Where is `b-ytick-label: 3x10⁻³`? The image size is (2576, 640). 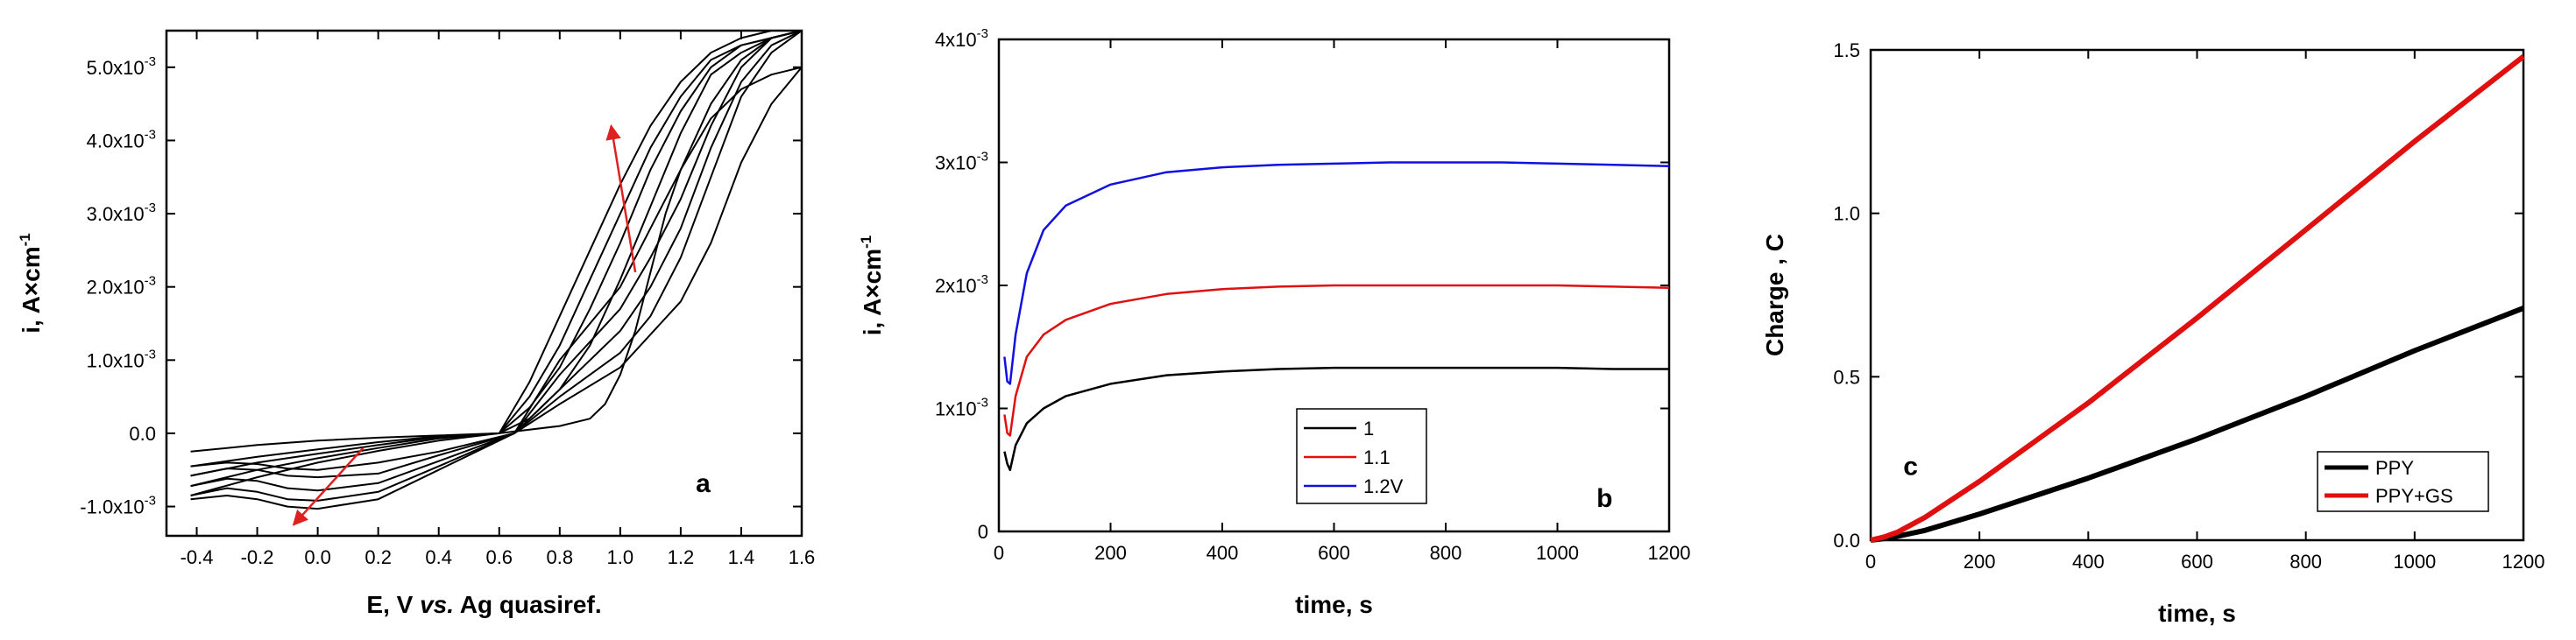 b-ytick-label: 3x10⁻³ is located at coordinates (961, 162).